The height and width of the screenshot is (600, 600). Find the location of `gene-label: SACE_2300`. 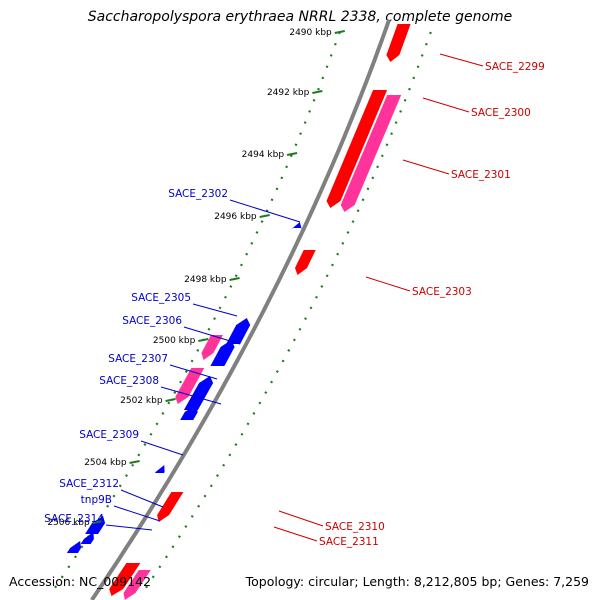

gene-label: SACE_2300 is located at coordinates (501, 113).